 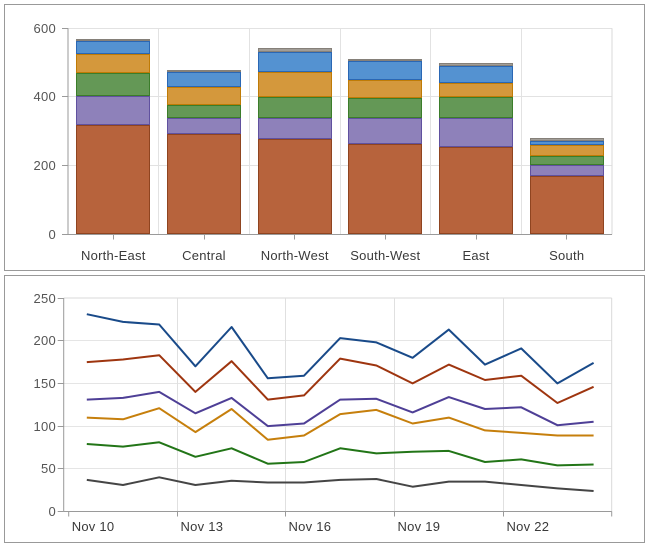 I want to click on svg-text: East, so click(x=475, y=255).